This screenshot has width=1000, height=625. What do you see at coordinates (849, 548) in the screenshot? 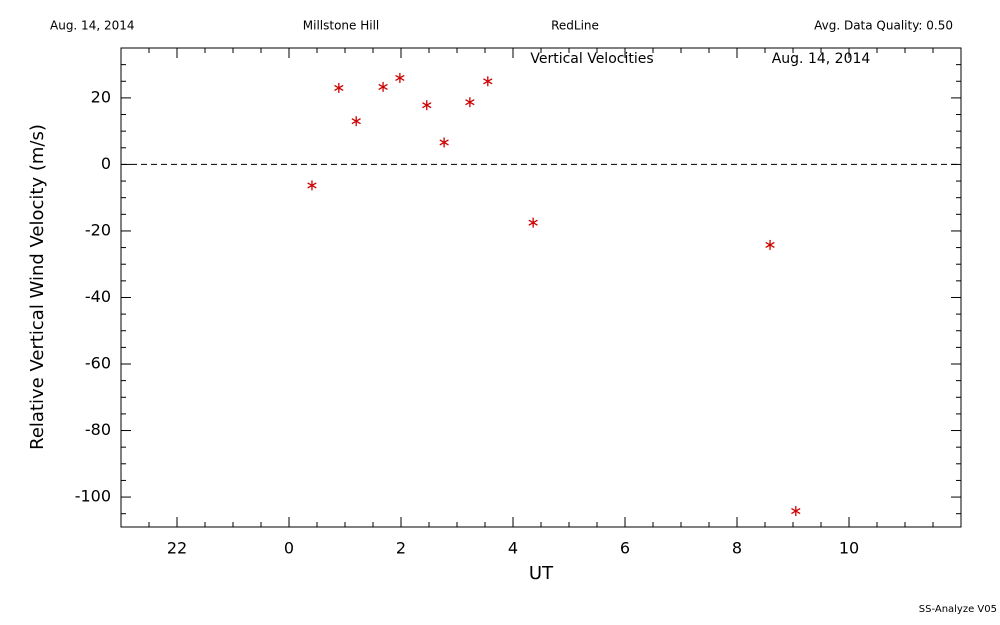
I see `x-tick-label: 10` at bounding box center [849, 548].